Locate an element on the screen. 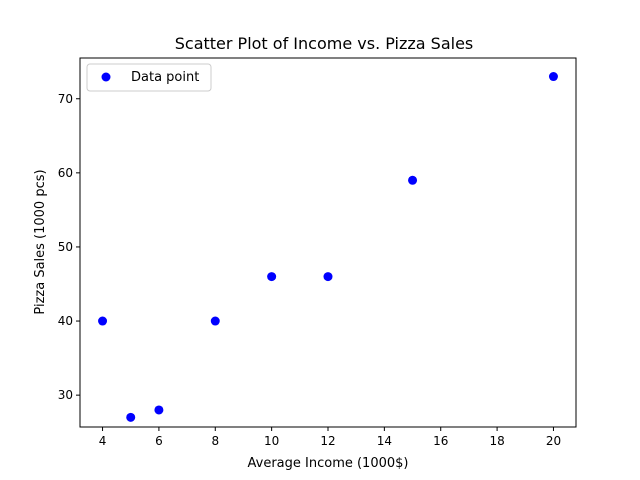 This screenshot has height=480, width=640. chart-title: Scatter Plot of Income vs. Pizza Sales is located at coordinates (324, 43).